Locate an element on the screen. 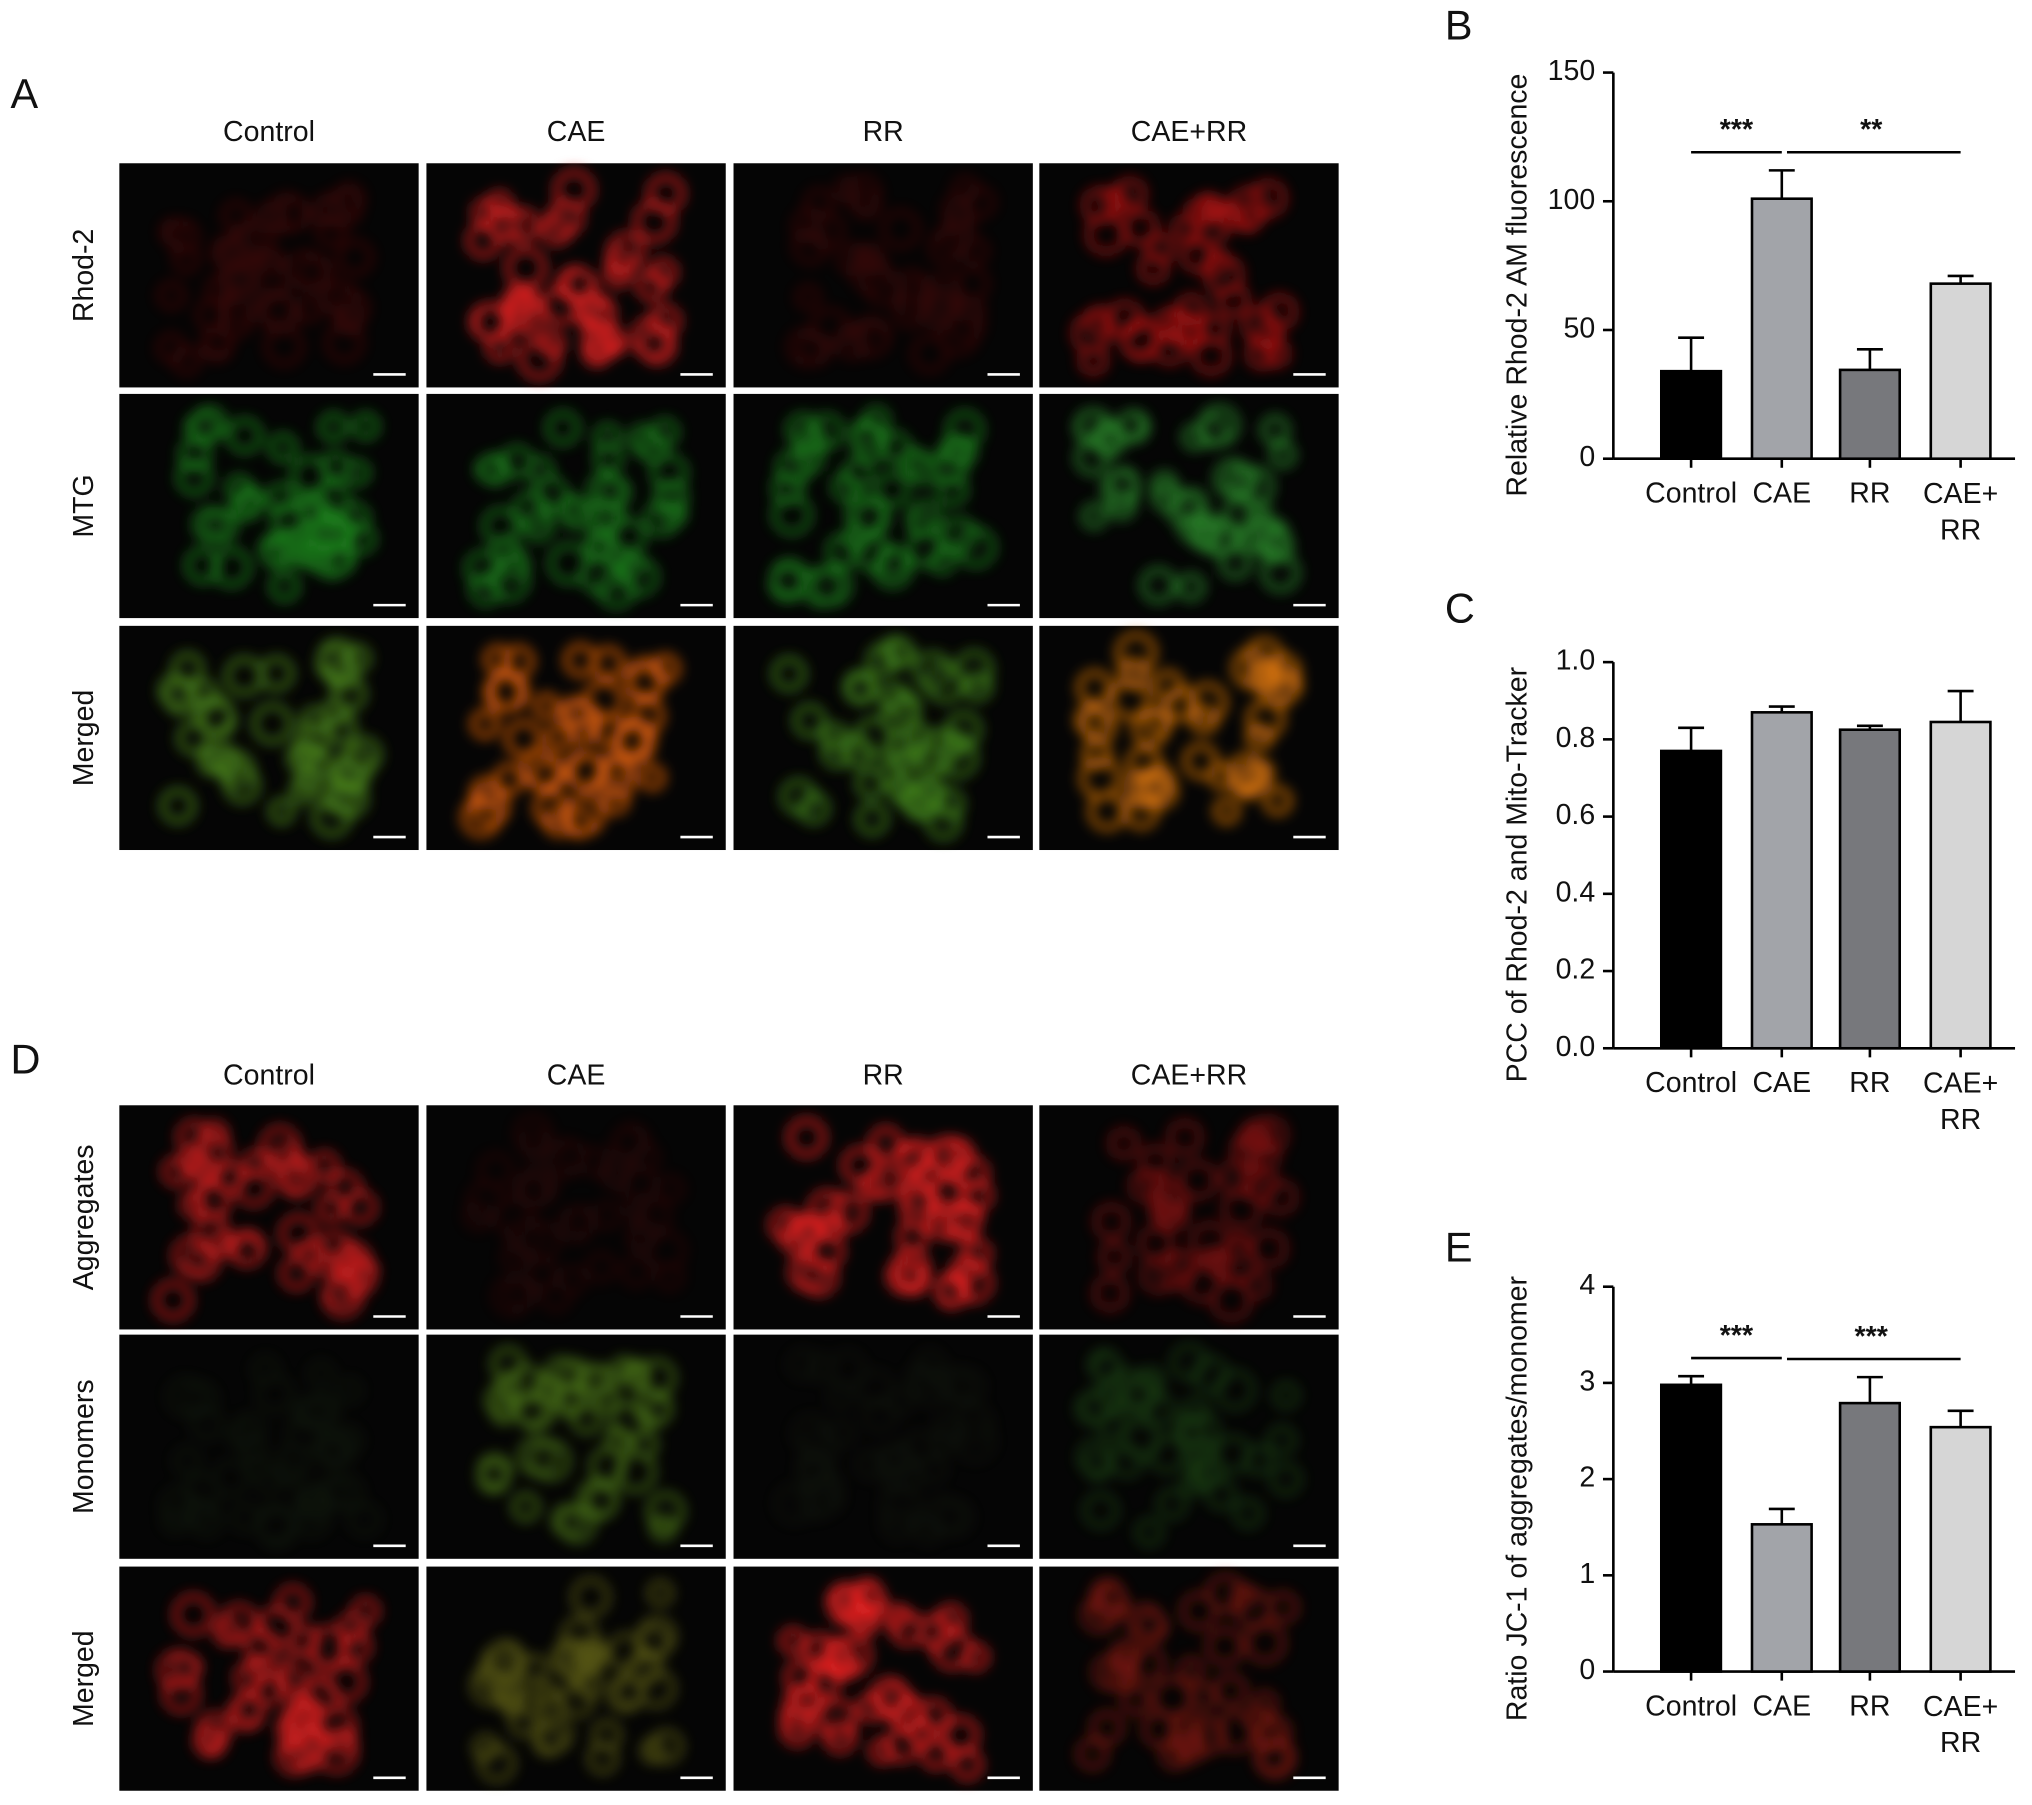 The width and height of the screenshot is (2032, 1805). row-label: Monomers is located at coordinates (84, 1446).